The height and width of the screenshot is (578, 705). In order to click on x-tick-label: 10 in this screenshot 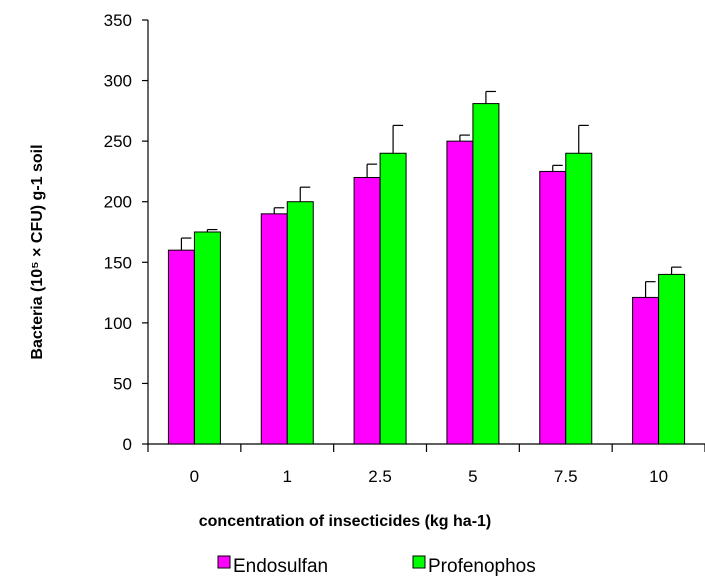, I will do `click(658, 476)`.